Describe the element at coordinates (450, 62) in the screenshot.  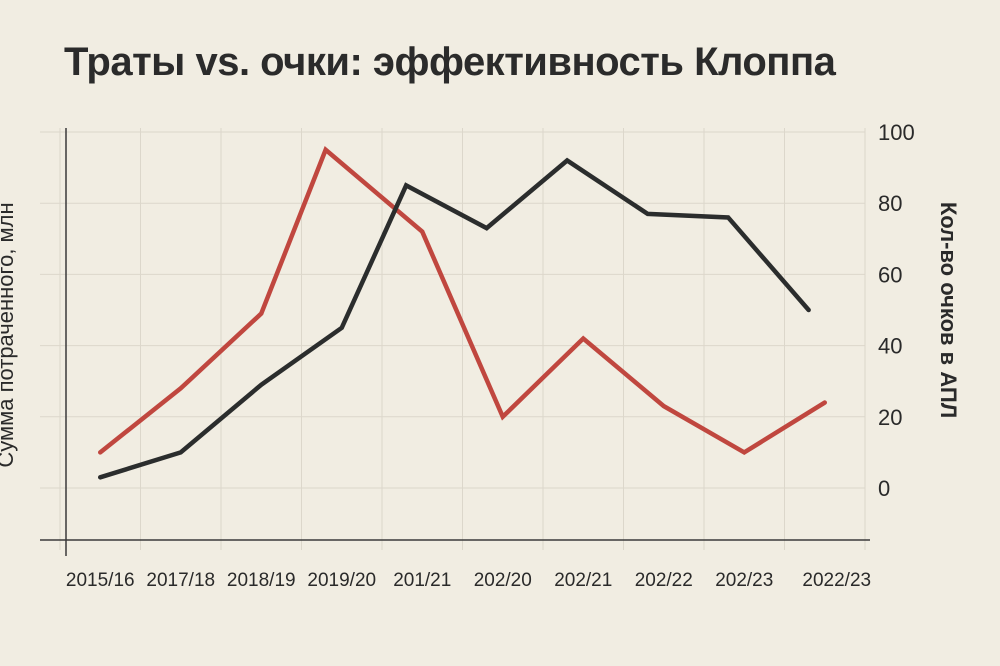
I see `chart-title: Траты vs. очки: эффективность Клоппа` at that location.